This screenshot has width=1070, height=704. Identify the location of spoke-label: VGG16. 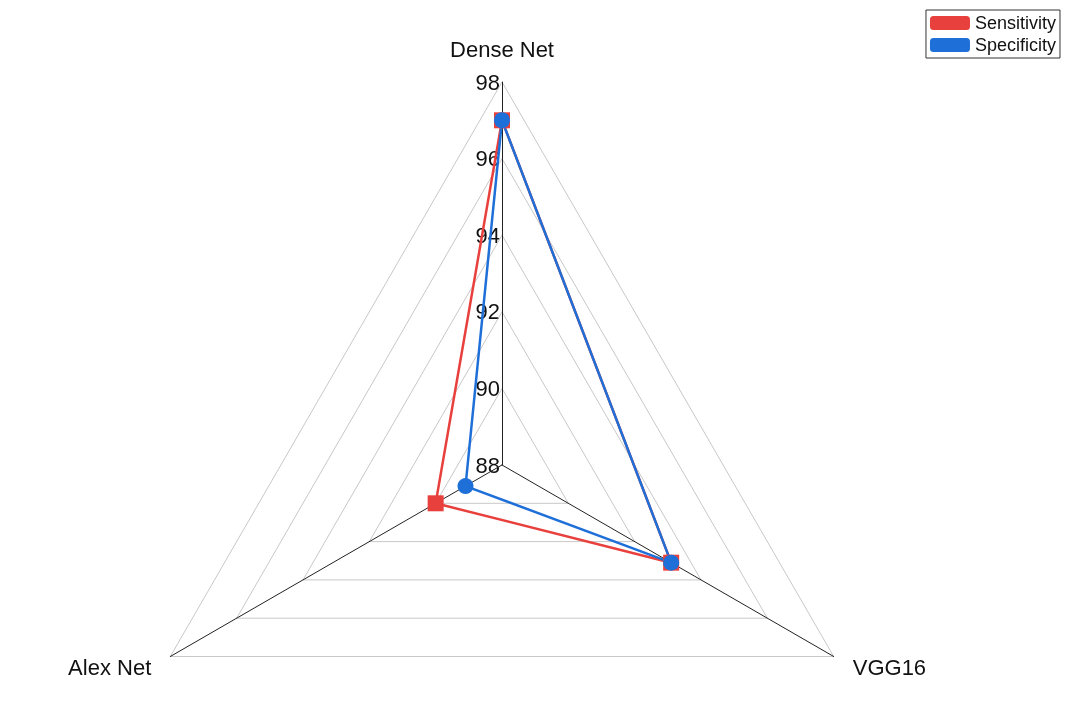
(889, 667).